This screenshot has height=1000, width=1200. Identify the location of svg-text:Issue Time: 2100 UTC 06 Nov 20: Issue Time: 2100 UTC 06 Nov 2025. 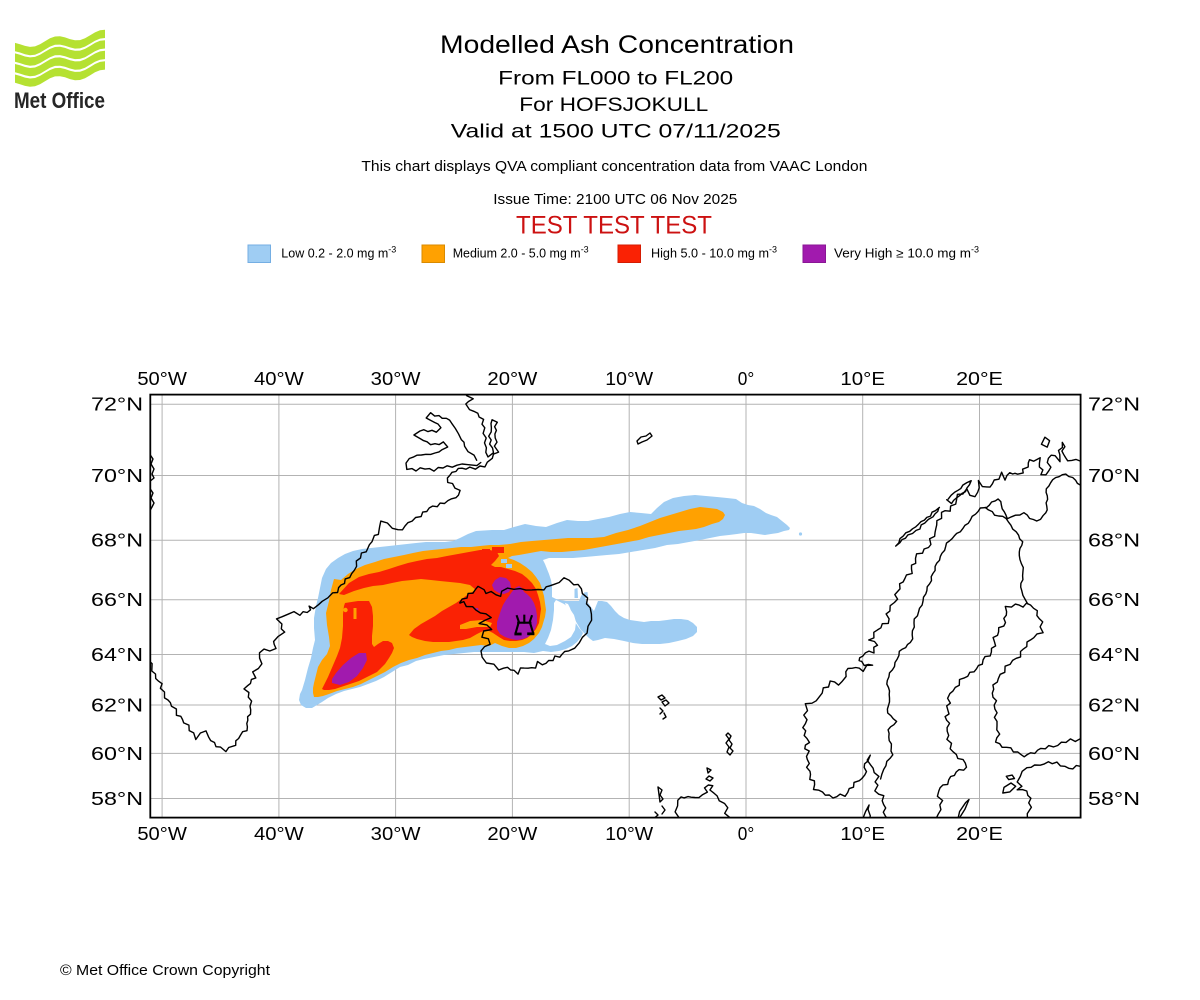
(615, 200).